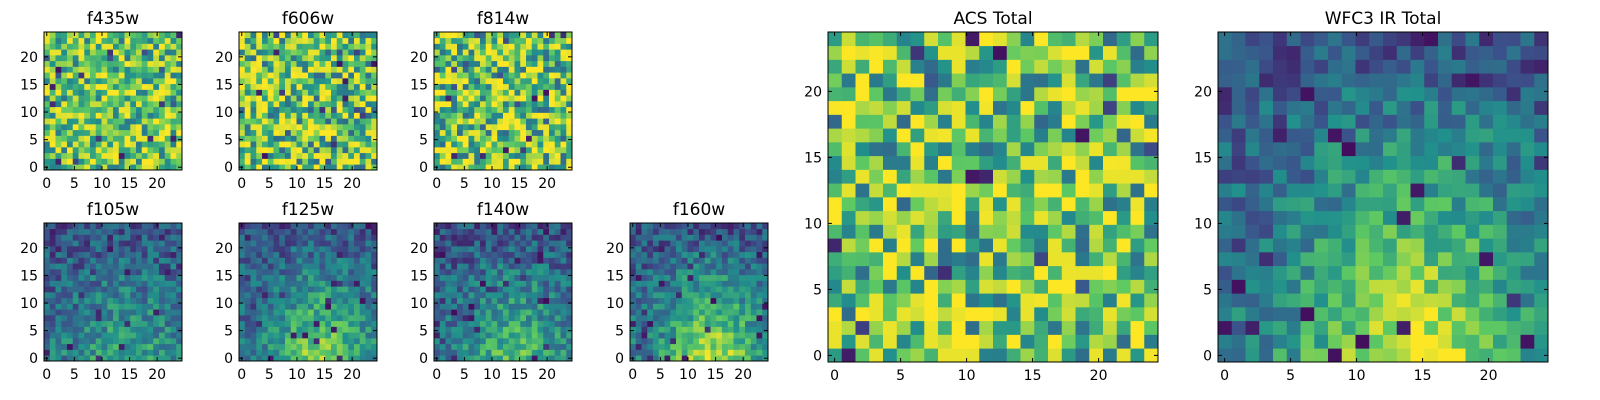 The image size is (1600, 400). What do you see at coordinates (325, 375) in the screenshot?
I see `x-tick-label: 15` at bounding box center [325, 375].